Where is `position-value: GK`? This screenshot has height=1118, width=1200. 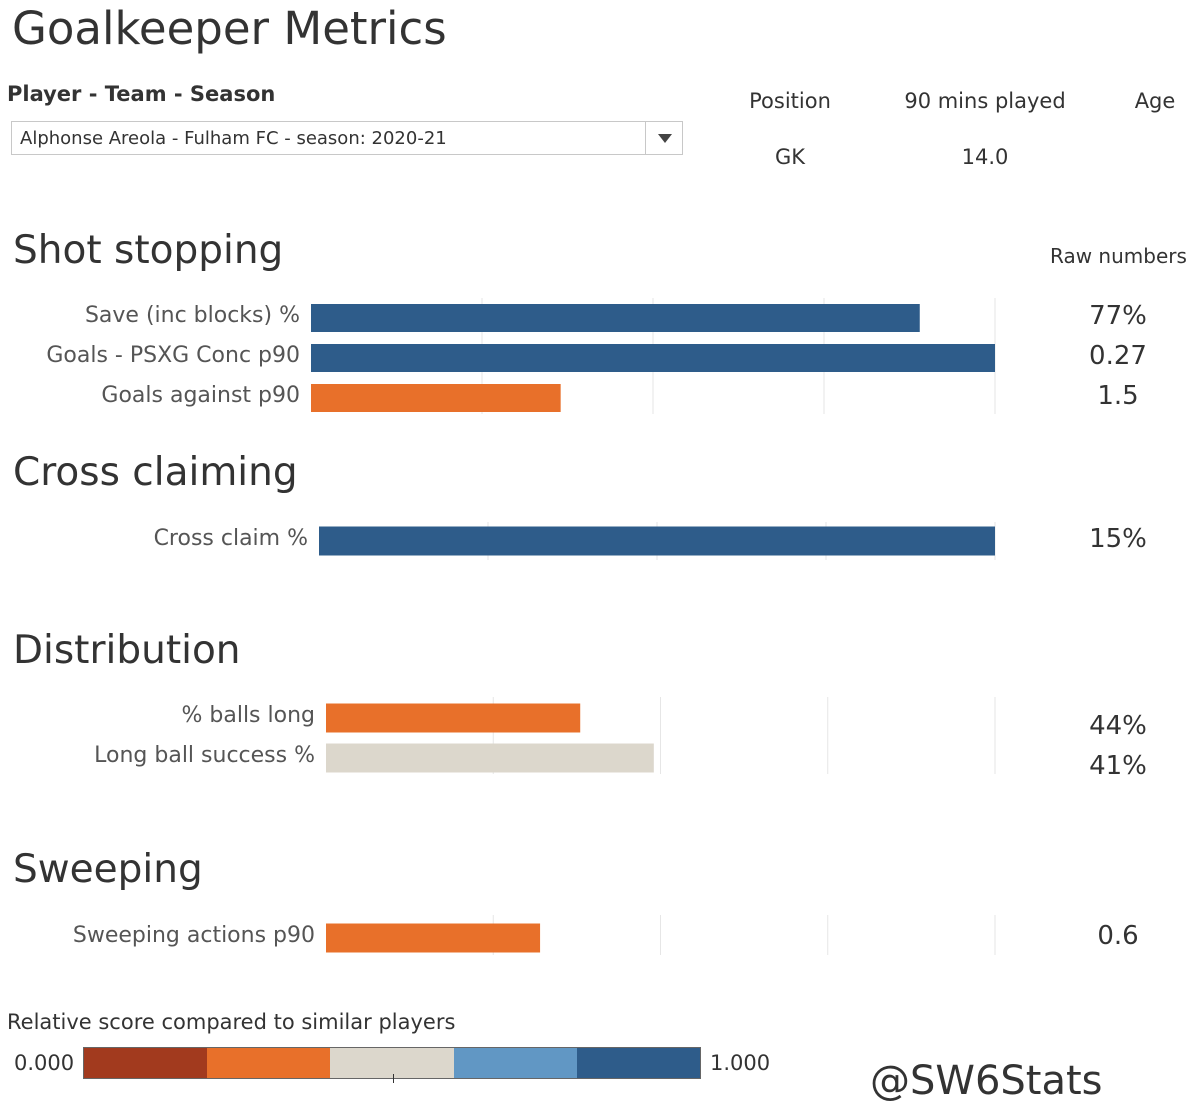
position-value: GK is located at coordinates (790, 157).